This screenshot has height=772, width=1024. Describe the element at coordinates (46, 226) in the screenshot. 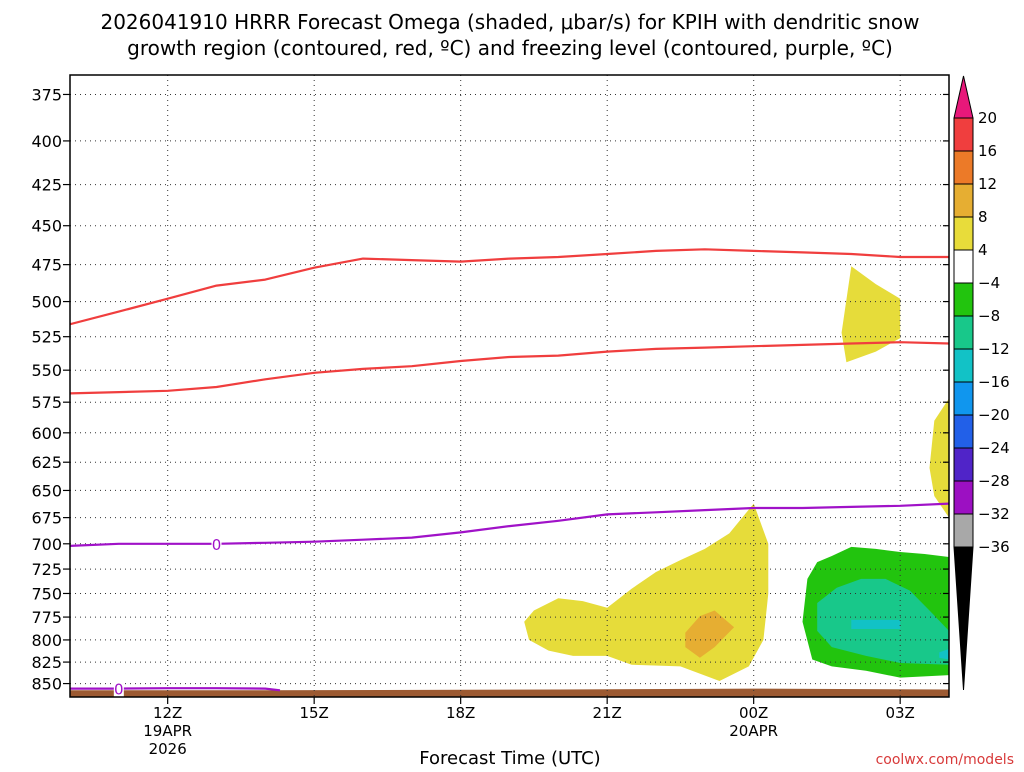

I see `y-tick-label-450: 450` at that location.